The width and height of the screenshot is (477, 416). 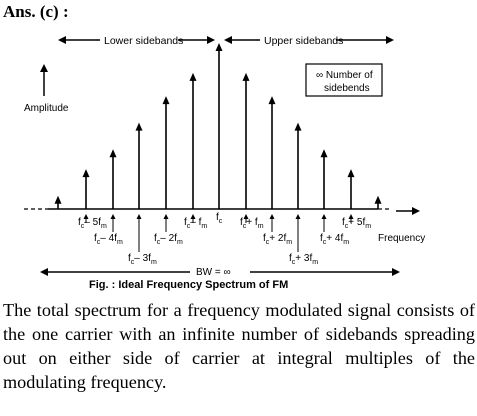 What do you see at coordinates (92, 223) in the screenshot?
I see `frequency-label-item: fc– 5fm` at bounding box center [92, 223].